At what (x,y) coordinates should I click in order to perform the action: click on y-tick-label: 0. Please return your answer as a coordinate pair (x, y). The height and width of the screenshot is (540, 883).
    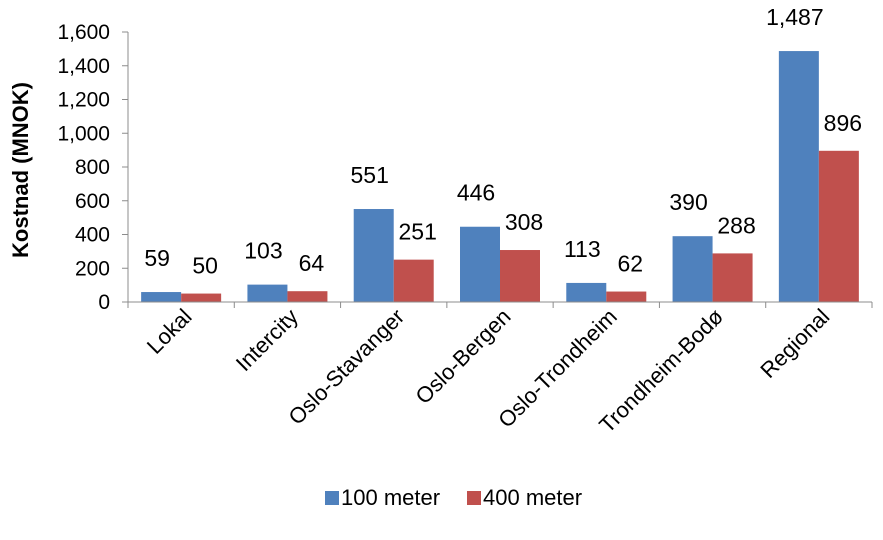
    Looking at the image, I should click on (104, 302).